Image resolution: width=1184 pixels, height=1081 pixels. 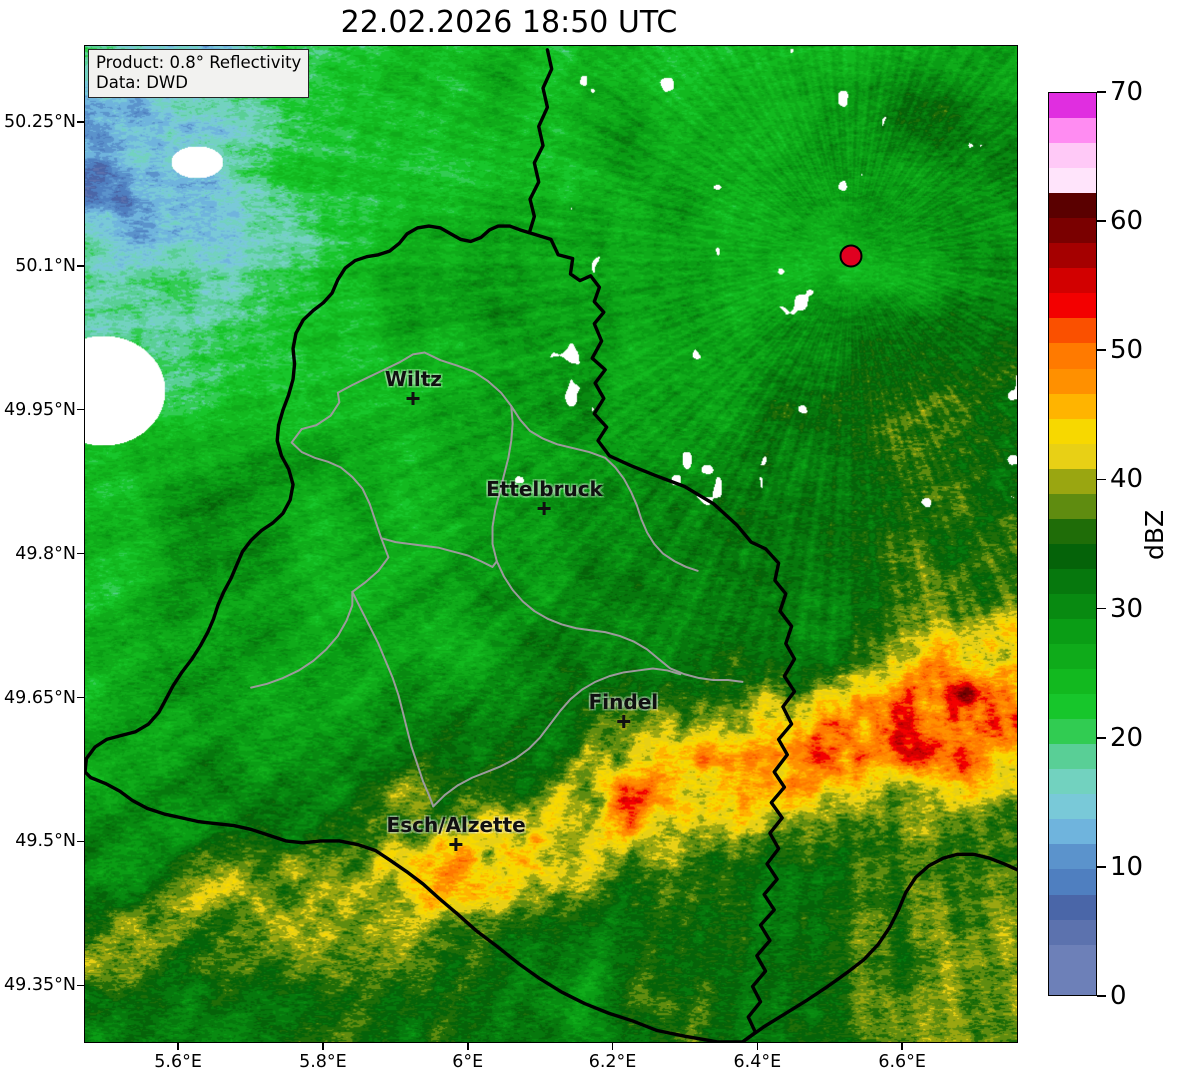 I want to click on x-tick-label-4: 6.4°E, so click(x=757, y=1062).